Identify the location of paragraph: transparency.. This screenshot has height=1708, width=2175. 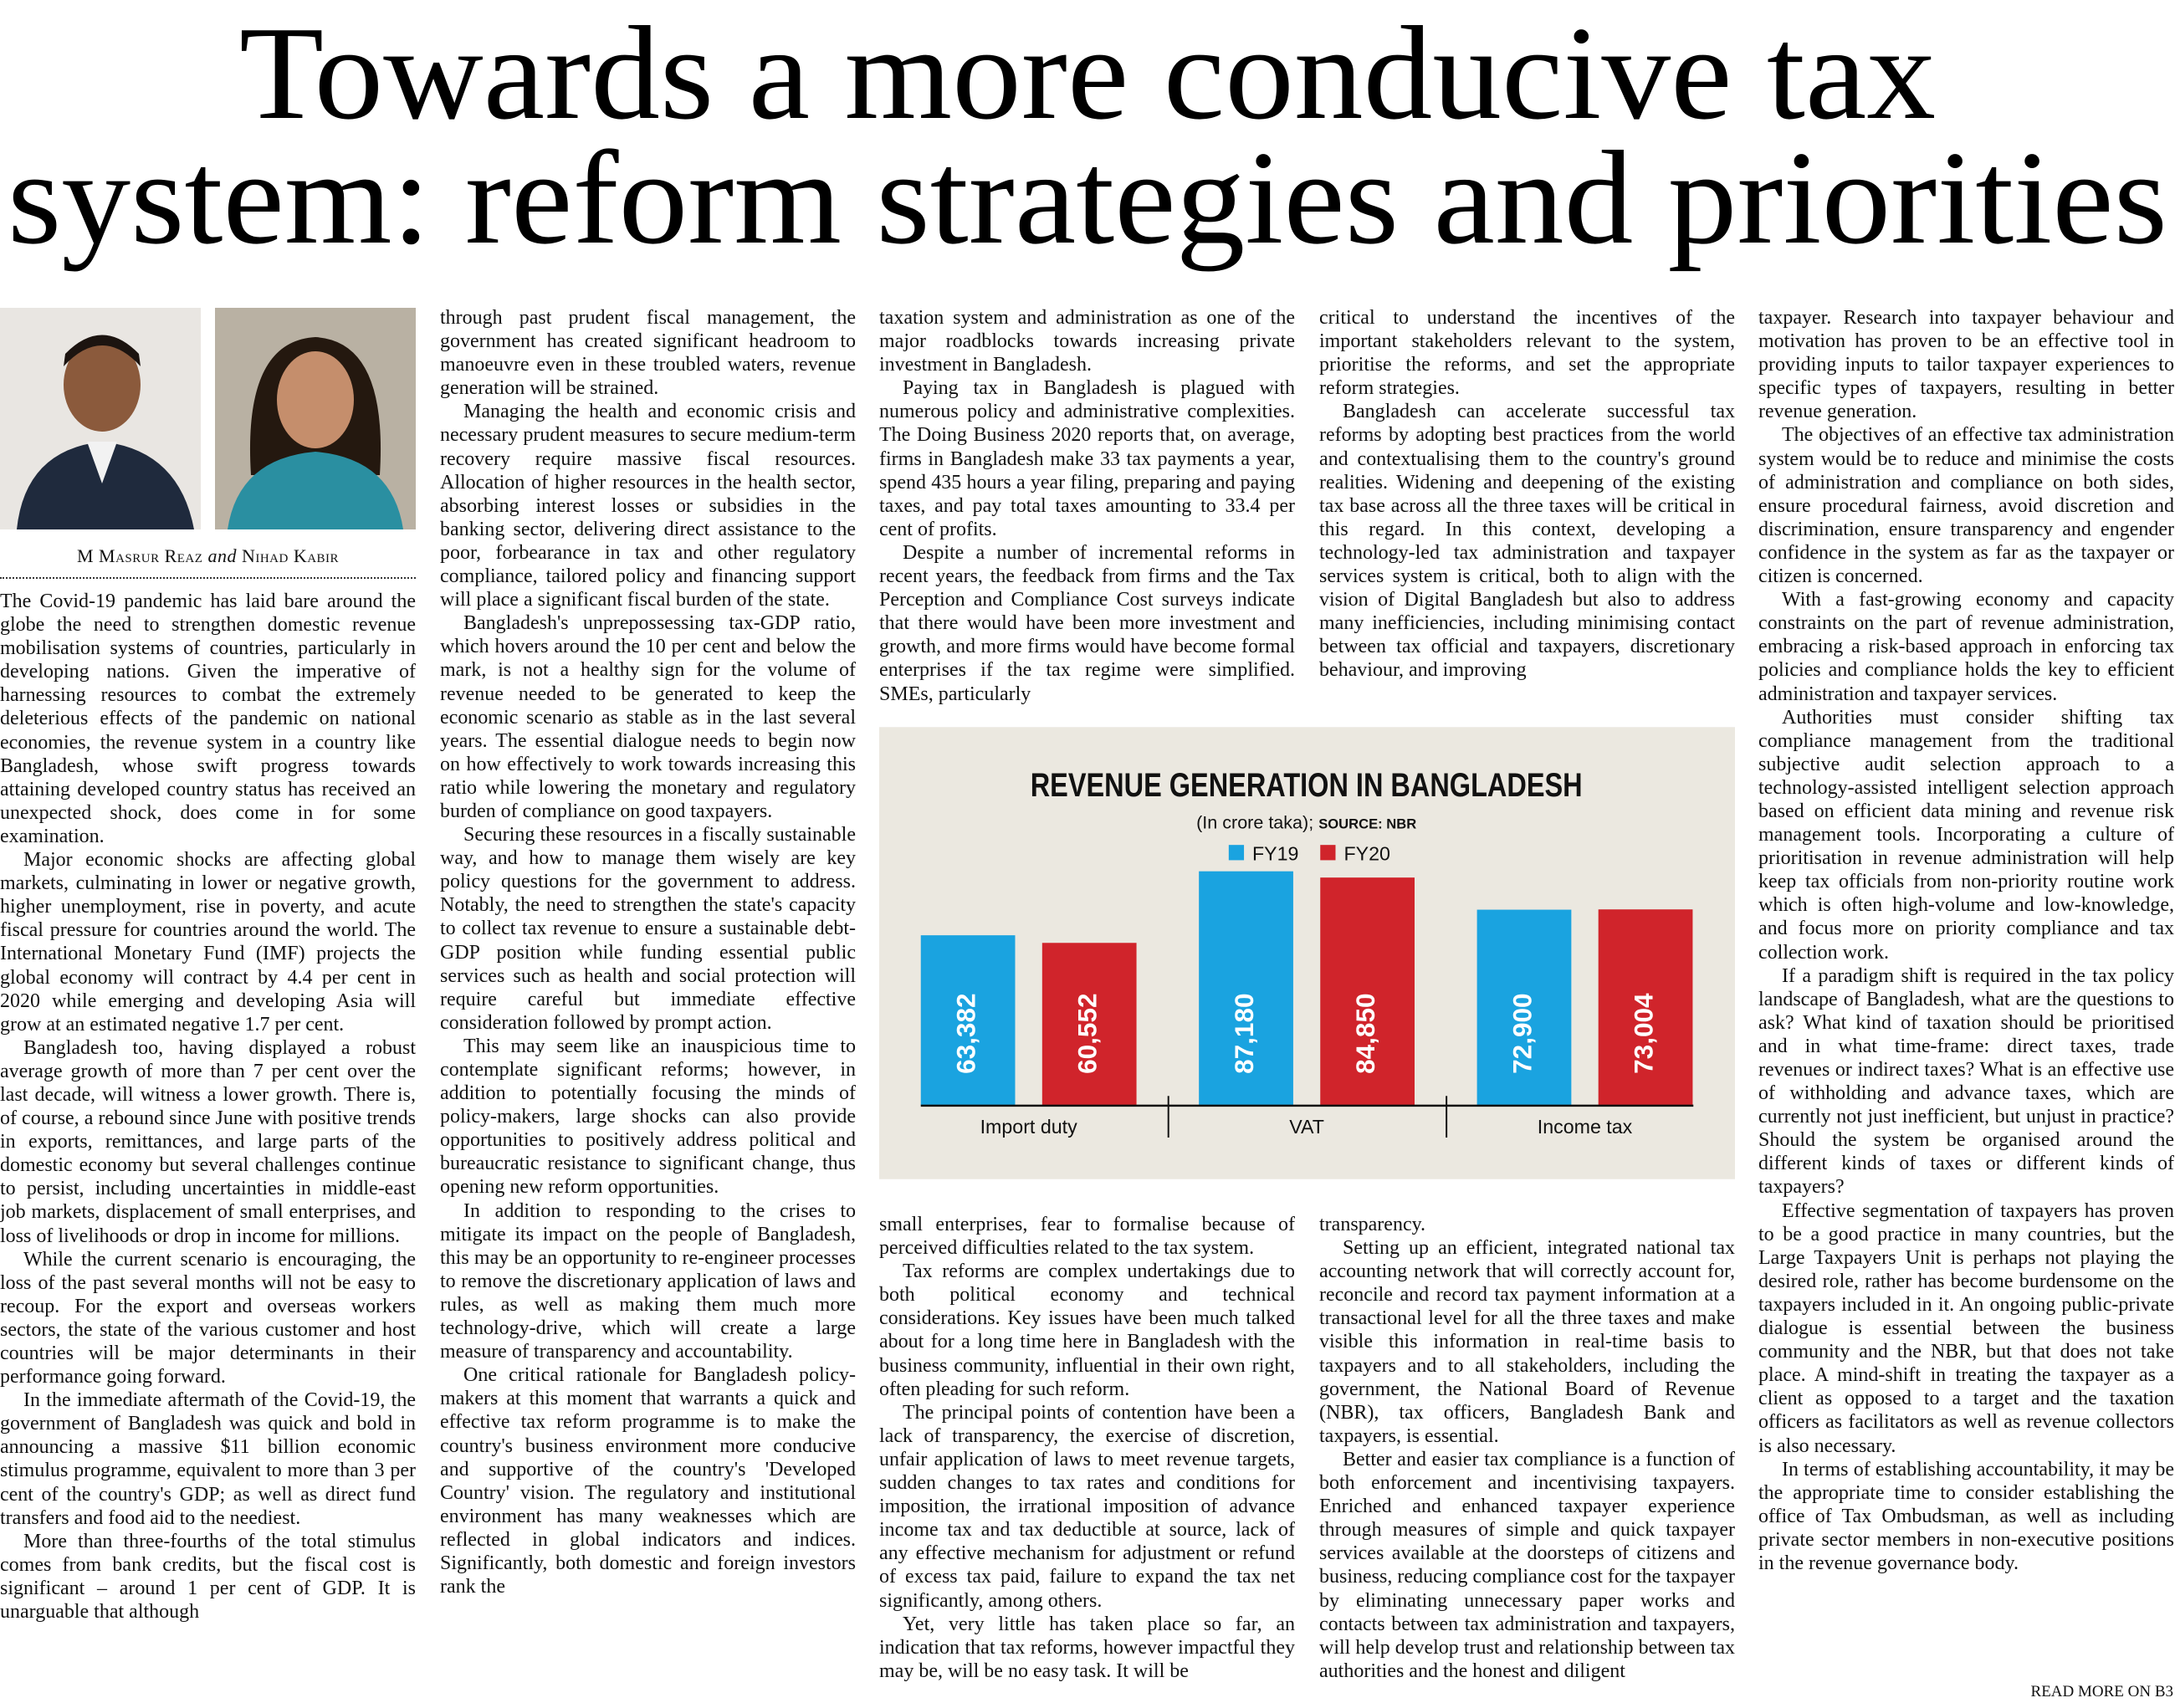
(1373, 1224).